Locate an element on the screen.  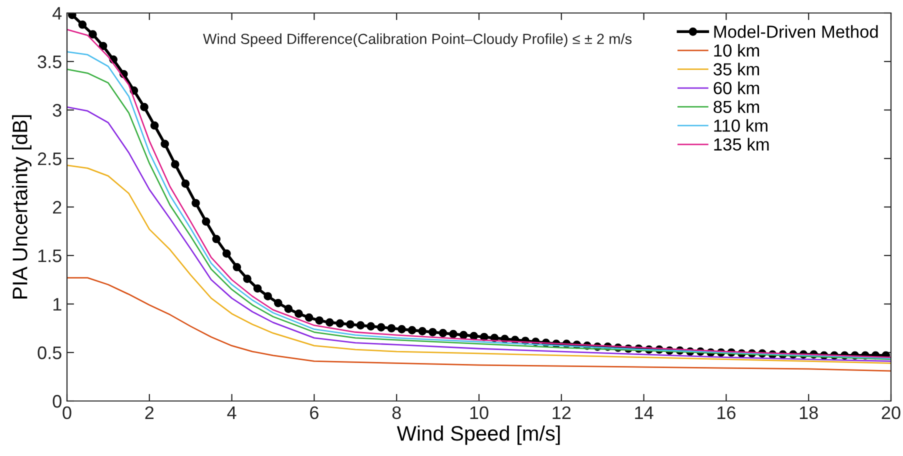
x-tick-label: 20 is located at coordinates (891, 413).